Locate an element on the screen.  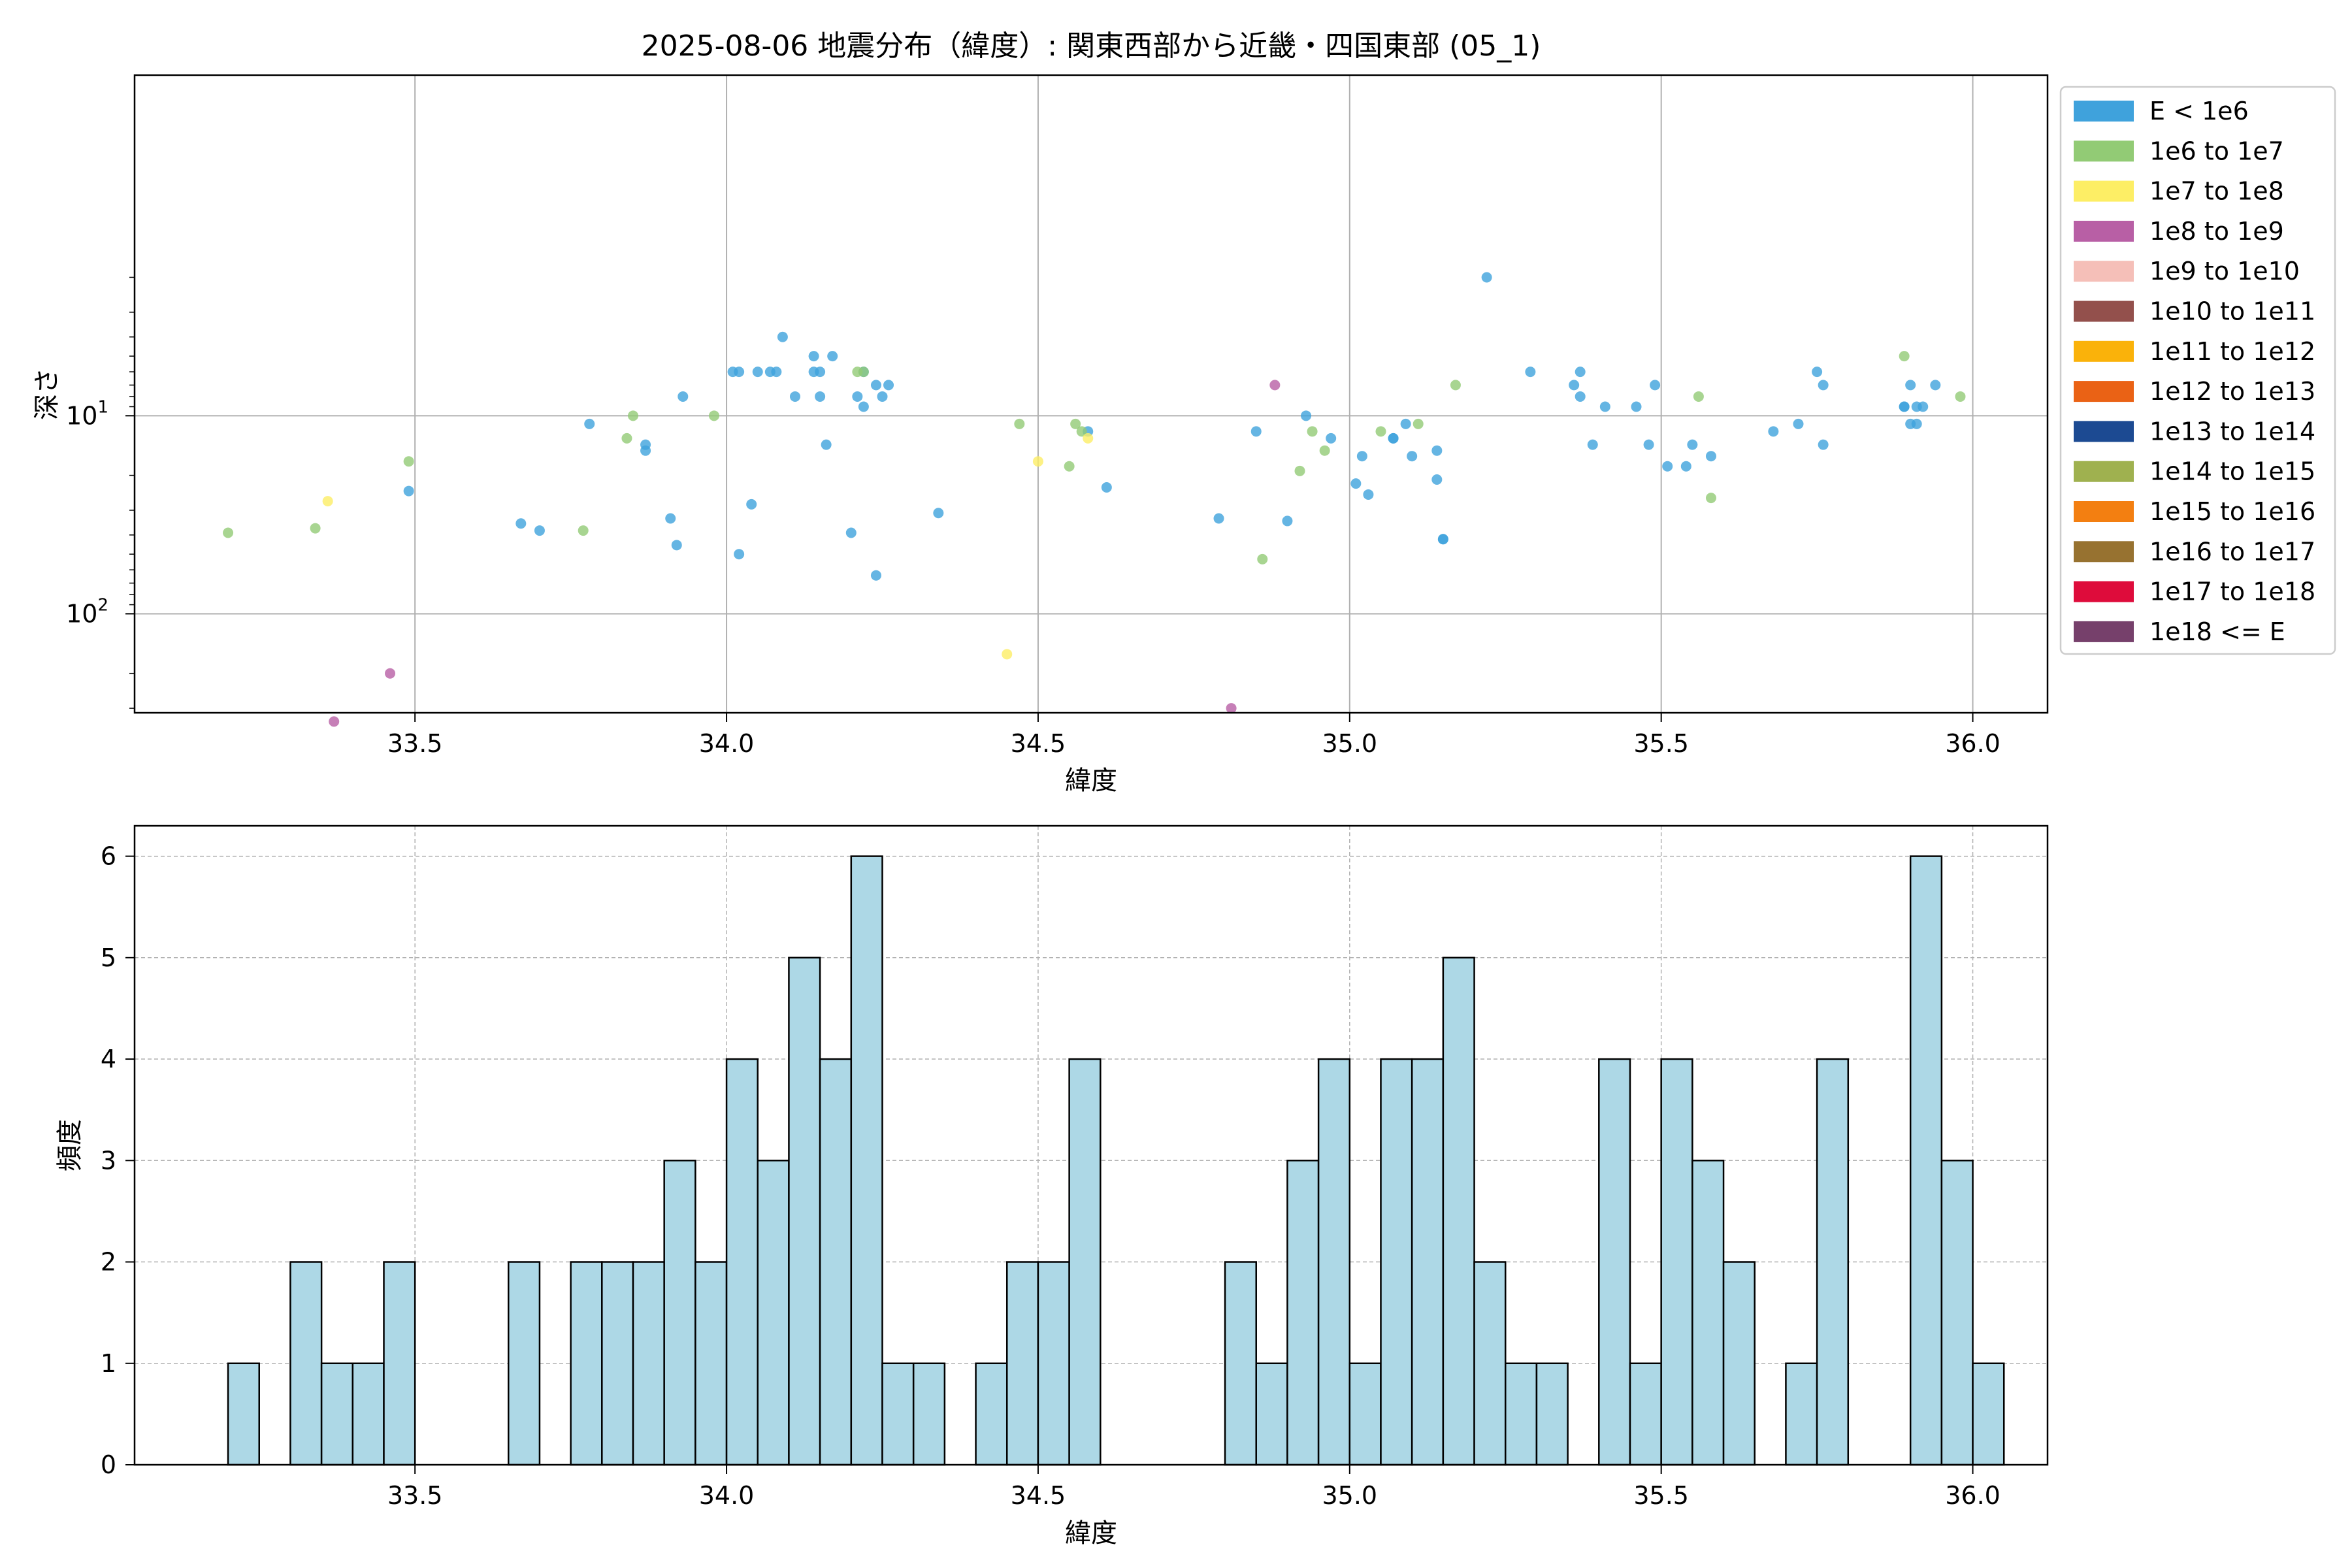
scatter-y-tick-exponent: 2 is located at coordinates (102, 605).